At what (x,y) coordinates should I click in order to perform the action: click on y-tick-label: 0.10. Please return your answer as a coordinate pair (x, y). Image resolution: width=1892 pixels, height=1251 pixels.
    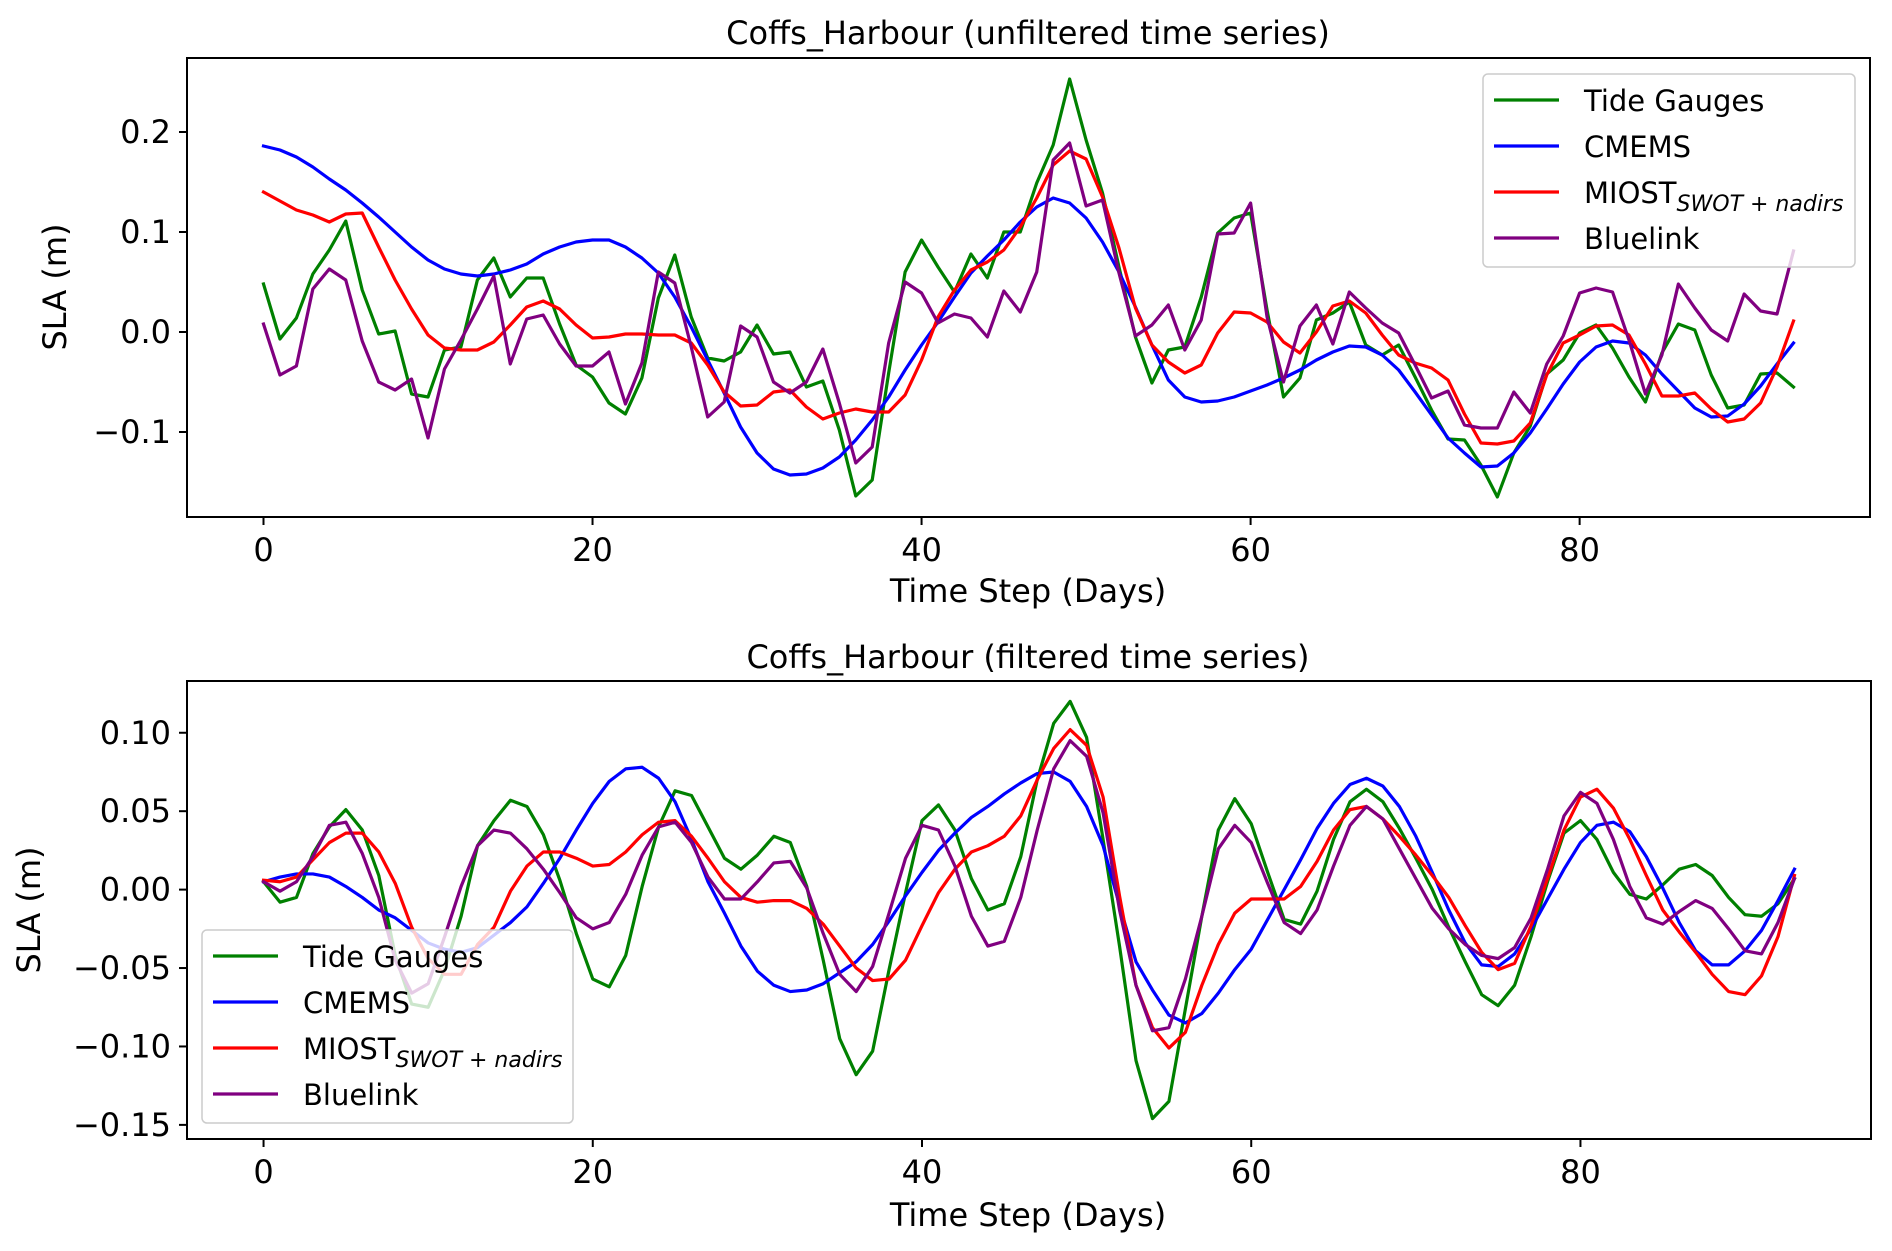
    Looking at the image, I should click on (135, 733).